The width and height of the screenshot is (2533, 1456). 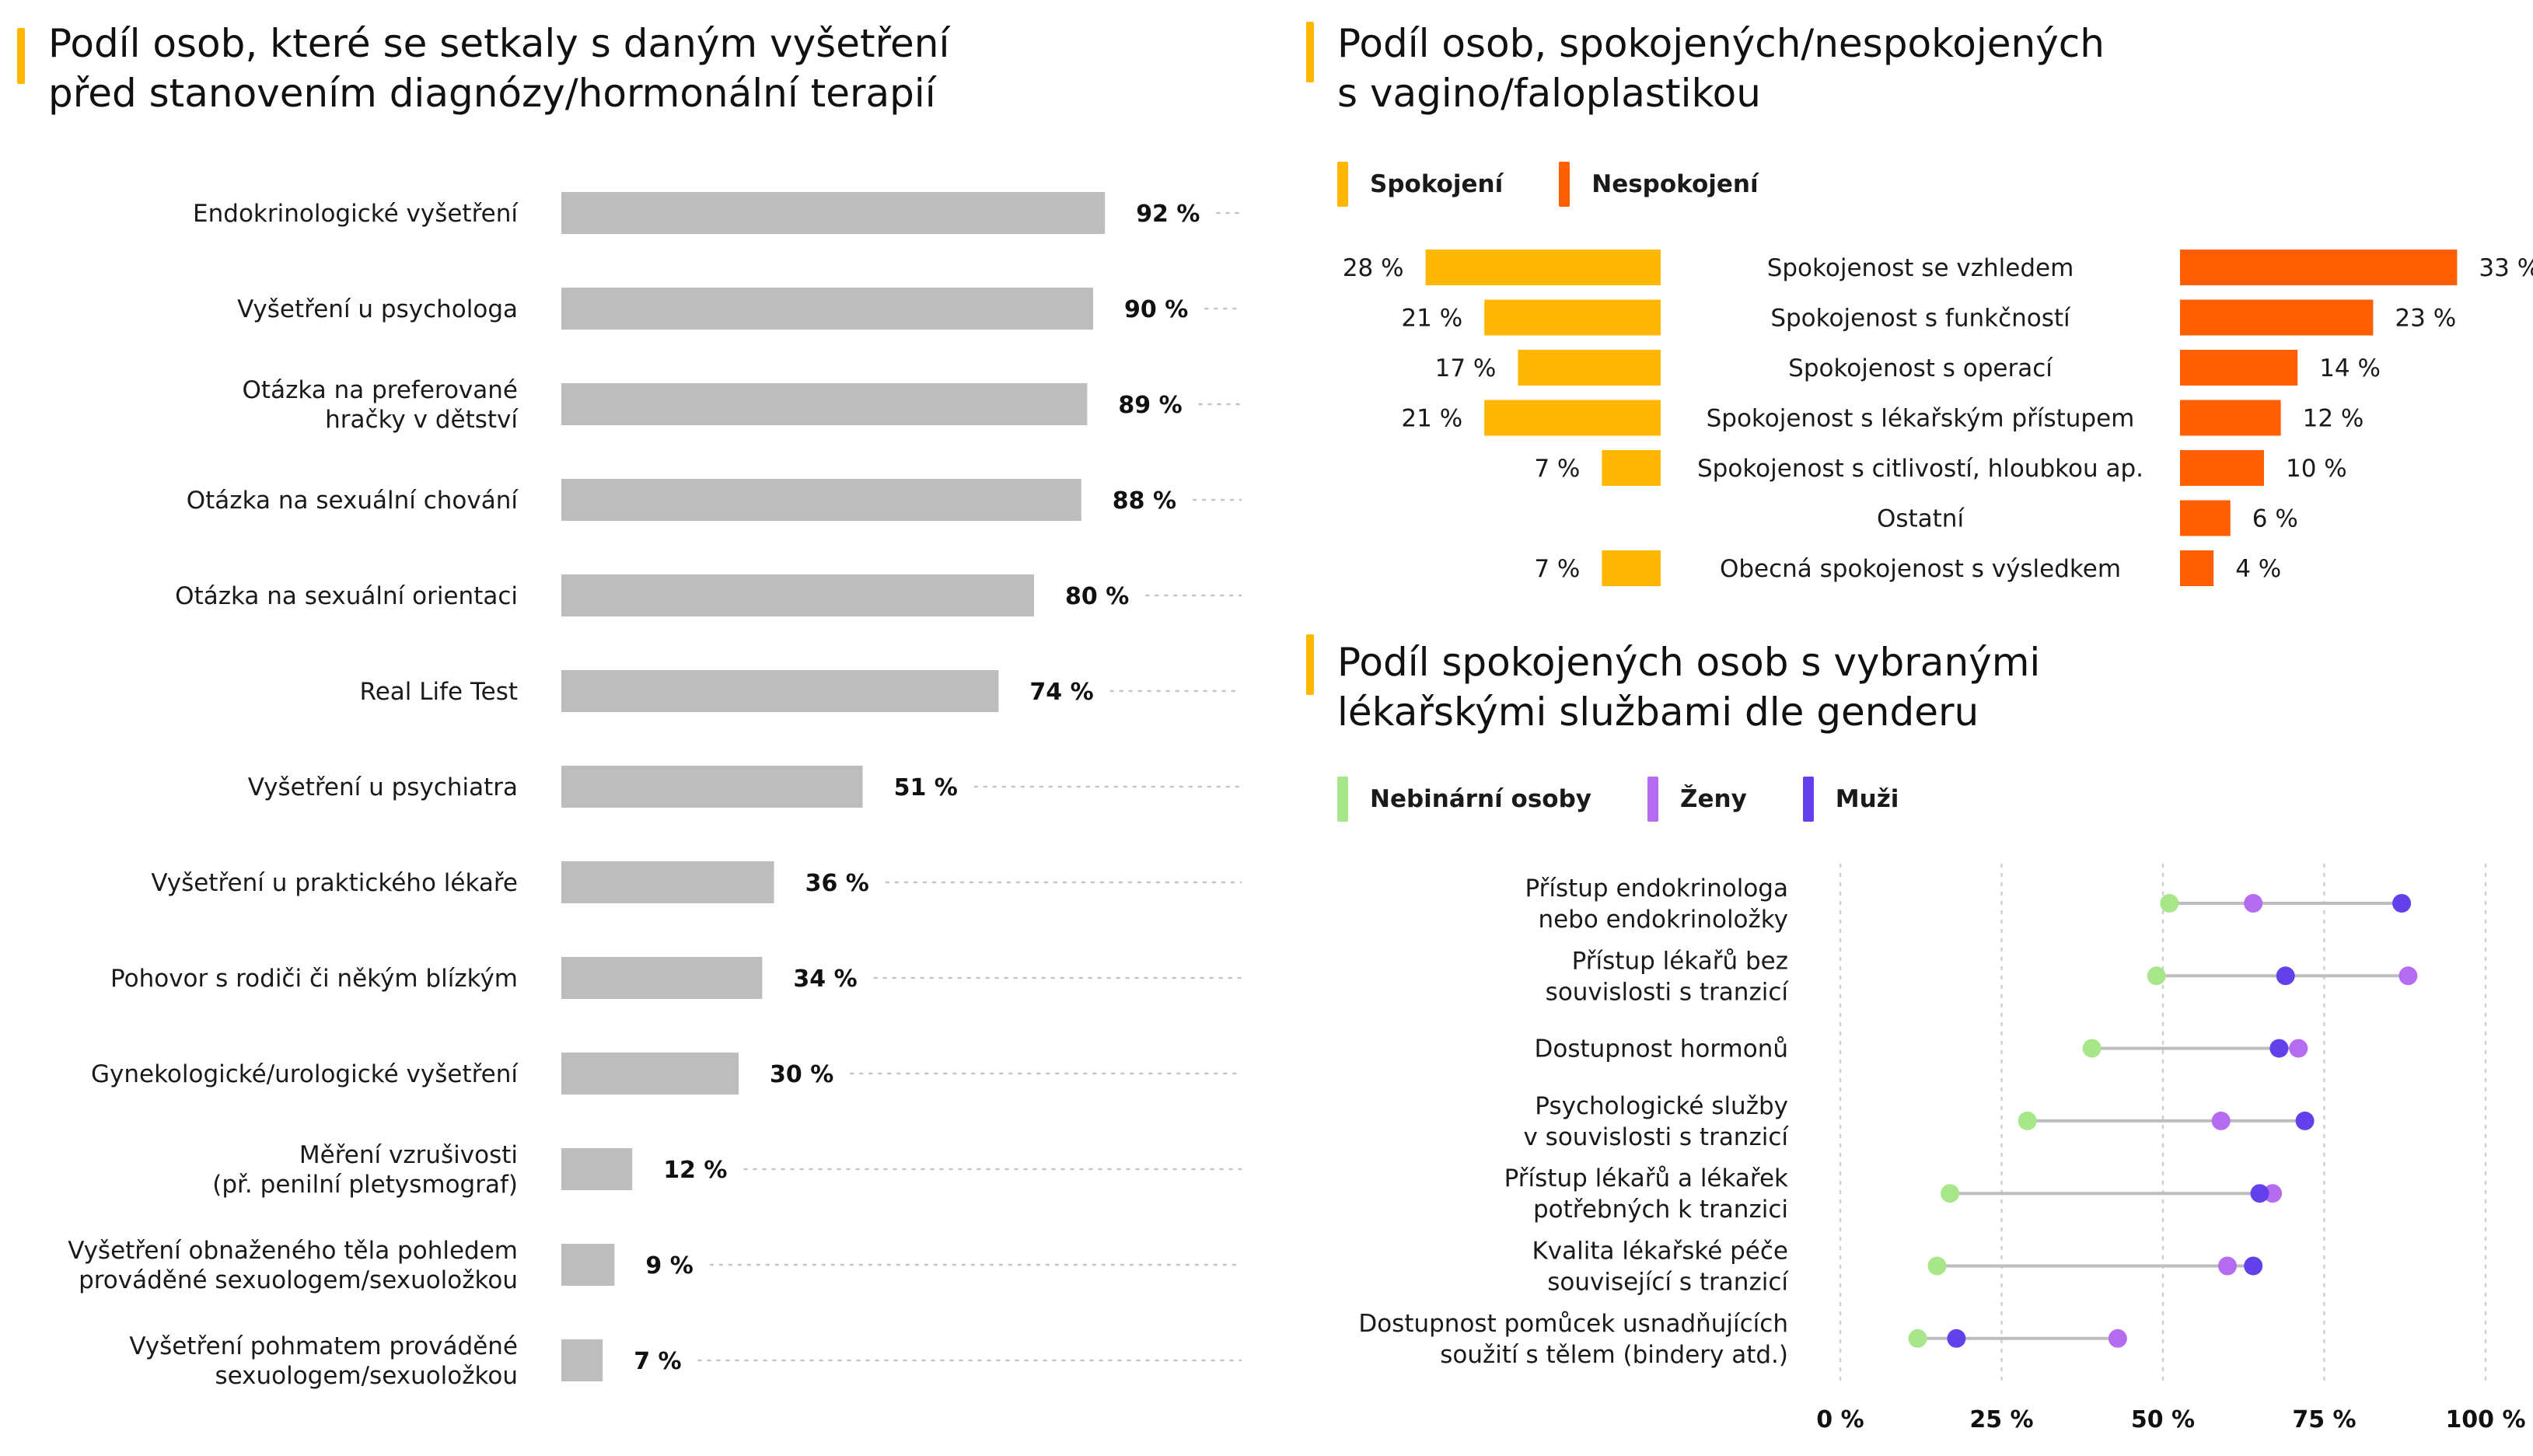 What do you see at coordinates (926, 787) in the screenshot?
I see `exam-value-label: 51 %` at bounding box center [926, 787].